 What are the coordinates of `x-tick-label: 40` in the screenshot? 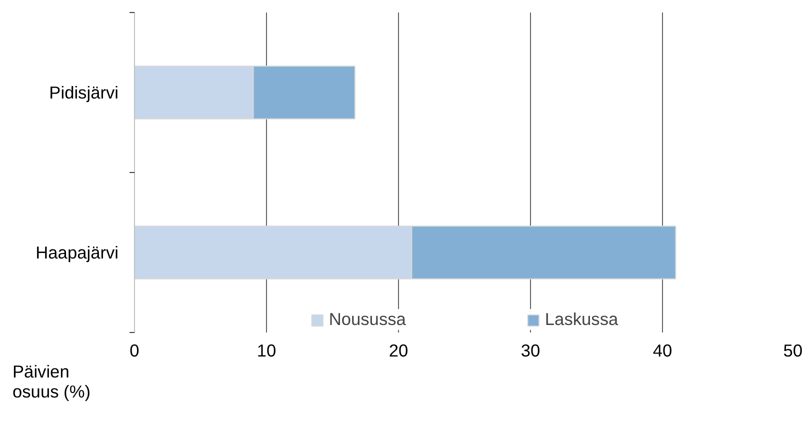 It's located at (662, 350).